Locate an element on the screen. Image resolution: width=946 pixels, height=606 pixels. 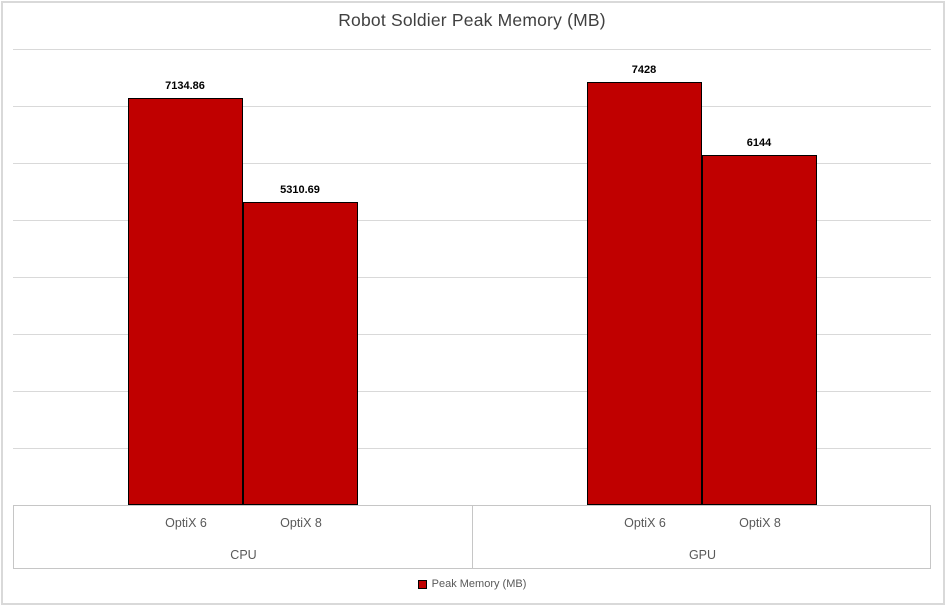
legend-marker-icon is located at coordinates (422, 584).